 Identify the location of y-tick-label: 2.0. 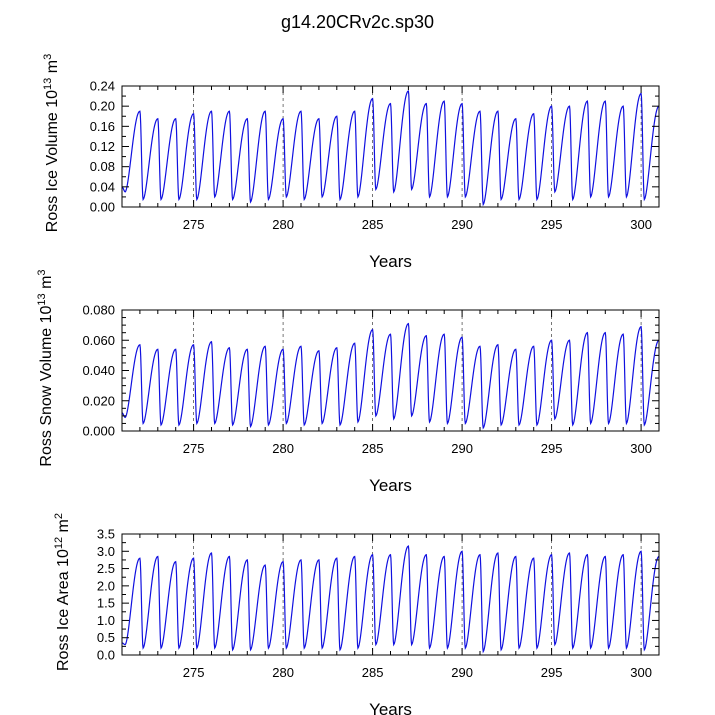
(106, 585).